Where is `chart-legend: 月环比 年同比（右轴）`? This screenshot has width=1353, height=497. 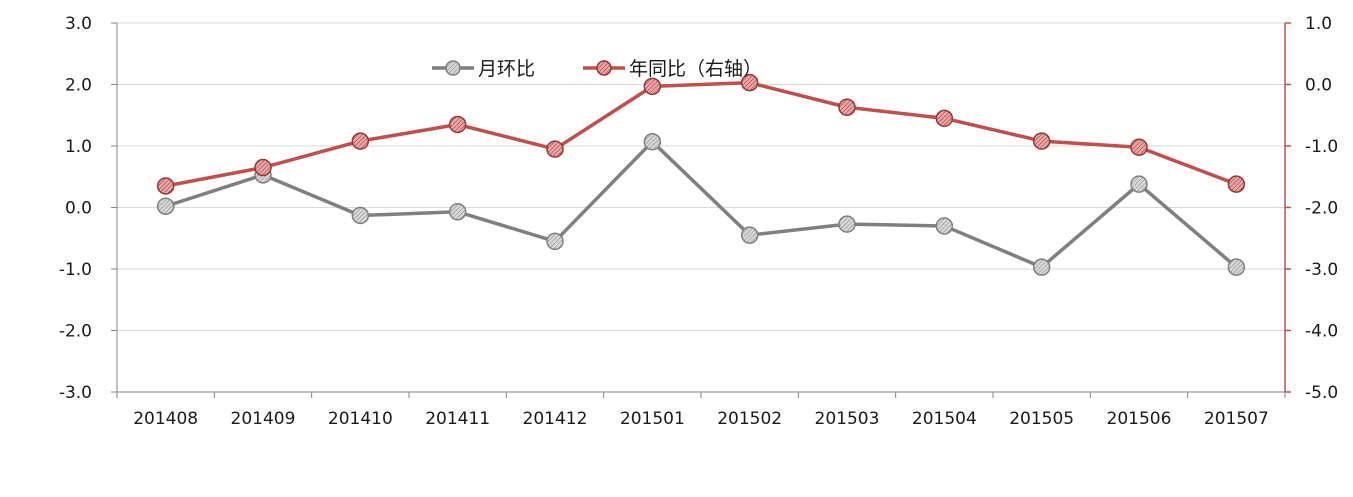 chart-legend: 月环比 年同比（右轴） is located at coordinates (597, 69).